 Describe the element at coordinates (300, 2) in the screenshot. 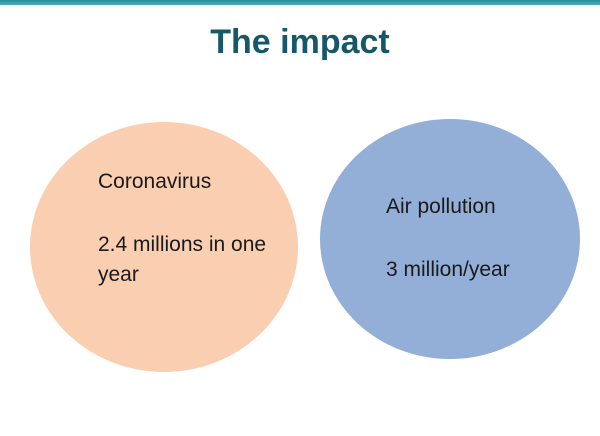

I see `top-accent-bar` at that location.